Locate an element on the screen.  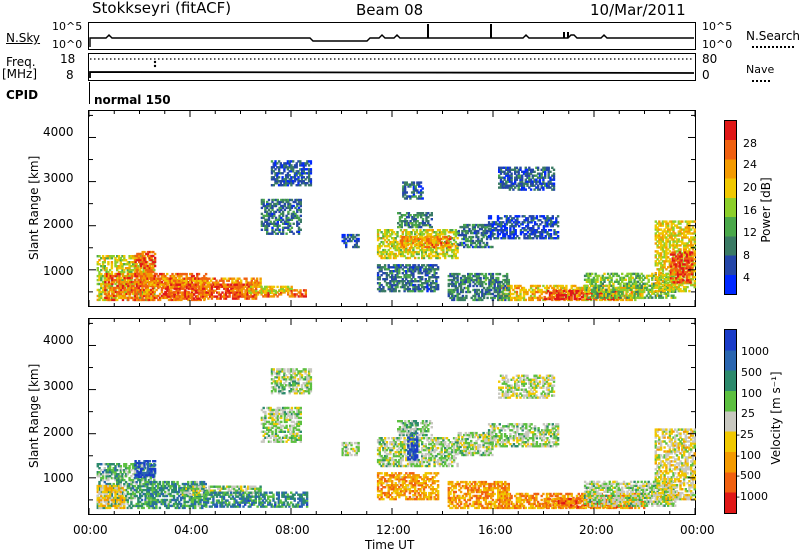
vel-cbar-tick-100: 100 is located at coordinates (751, 393).